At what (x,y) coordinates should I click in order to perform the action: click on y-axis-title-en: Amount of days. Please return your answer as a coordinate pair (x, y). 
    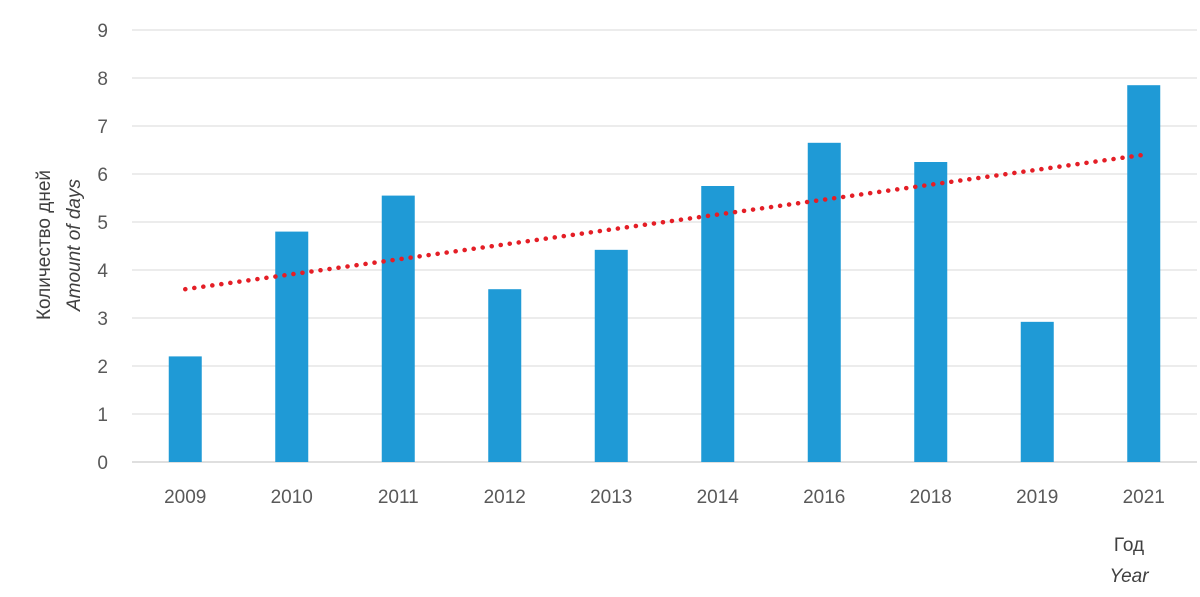
    Looking at the image, I should click on (74, 245).